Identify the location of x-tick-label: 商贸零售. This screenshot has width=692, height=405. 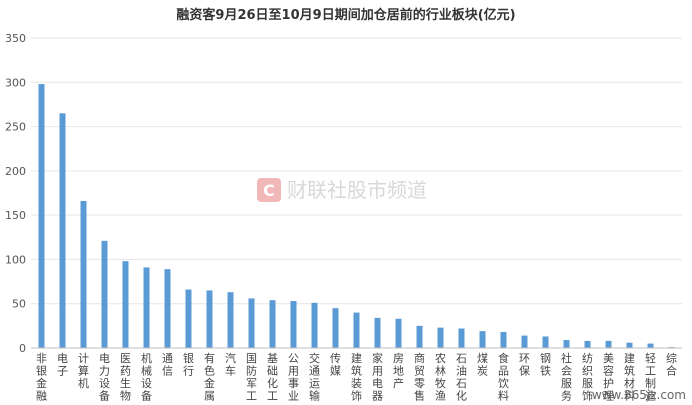
(419, 377).